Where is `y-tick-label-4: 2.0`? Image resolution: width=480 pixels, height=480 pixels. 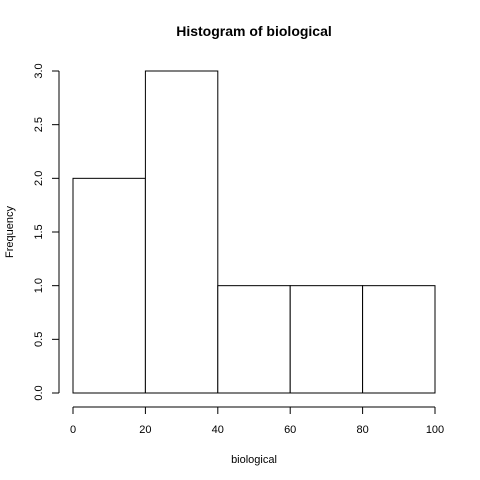
y-tick-label-4: 2.0 is located at coordinates (39, 178).